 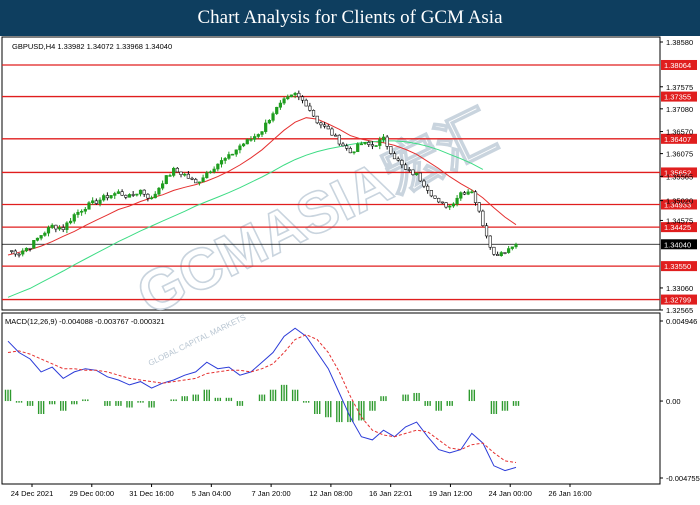 I want to click on price-tick-label: 1.37080, so click(x=679, y=109).